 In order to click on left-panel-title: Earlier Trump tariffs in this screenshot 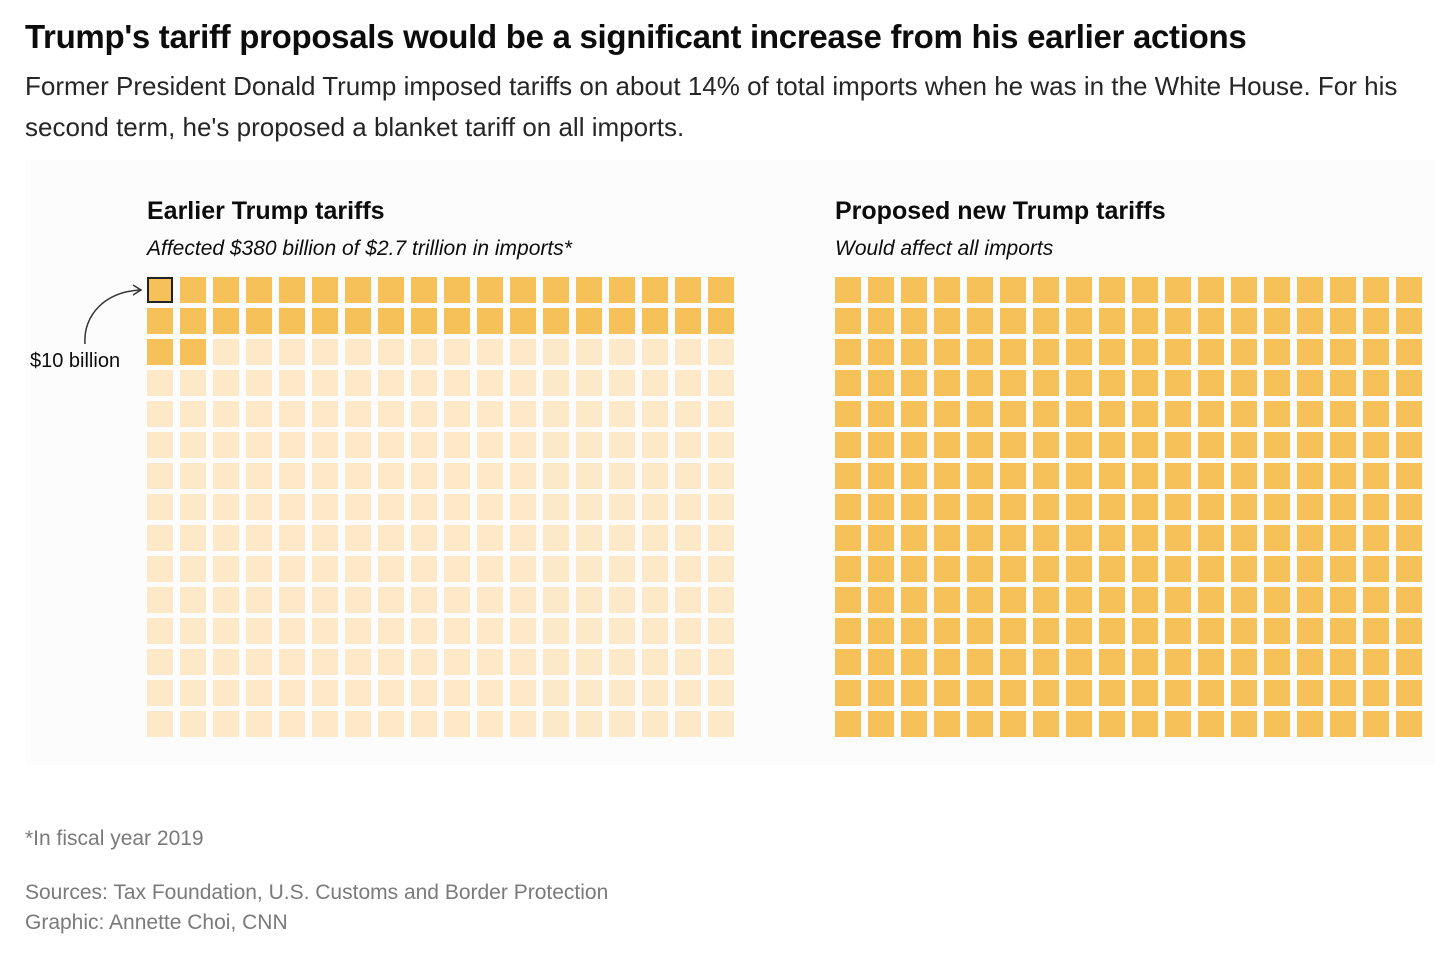, I will do `click(266, 211)`.